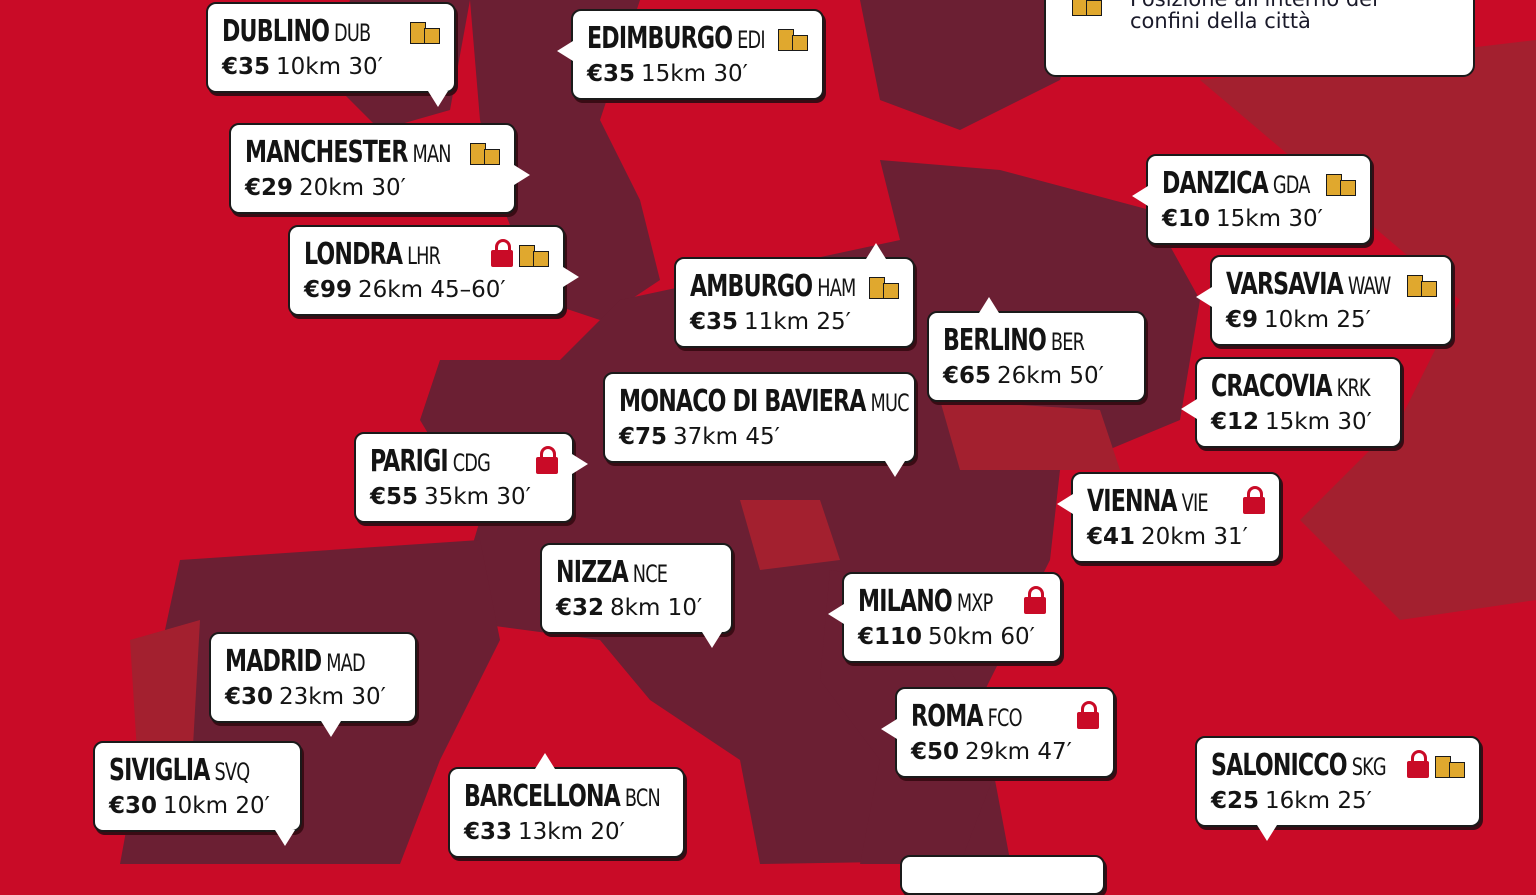 This screenshot has height=895, width=1536. What do you see at coordinates (1148, 501) in the screenshot?
I see `city-name: VIENNA VIE` at bounding box center [1148, 501].